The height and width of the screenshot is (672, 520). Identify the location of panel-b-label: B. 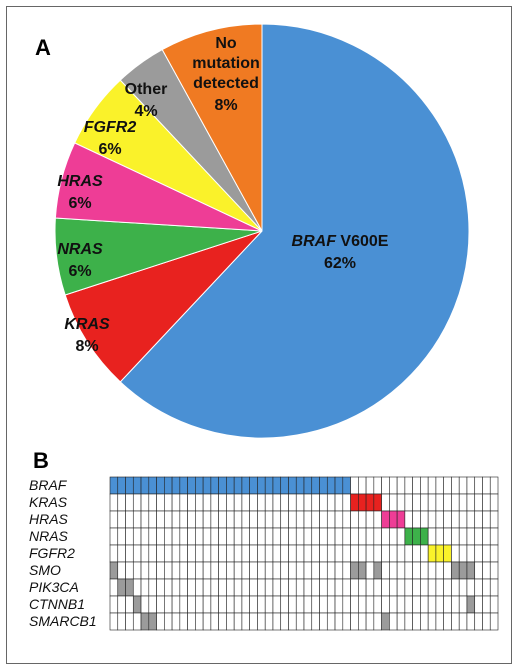
(41, 460).